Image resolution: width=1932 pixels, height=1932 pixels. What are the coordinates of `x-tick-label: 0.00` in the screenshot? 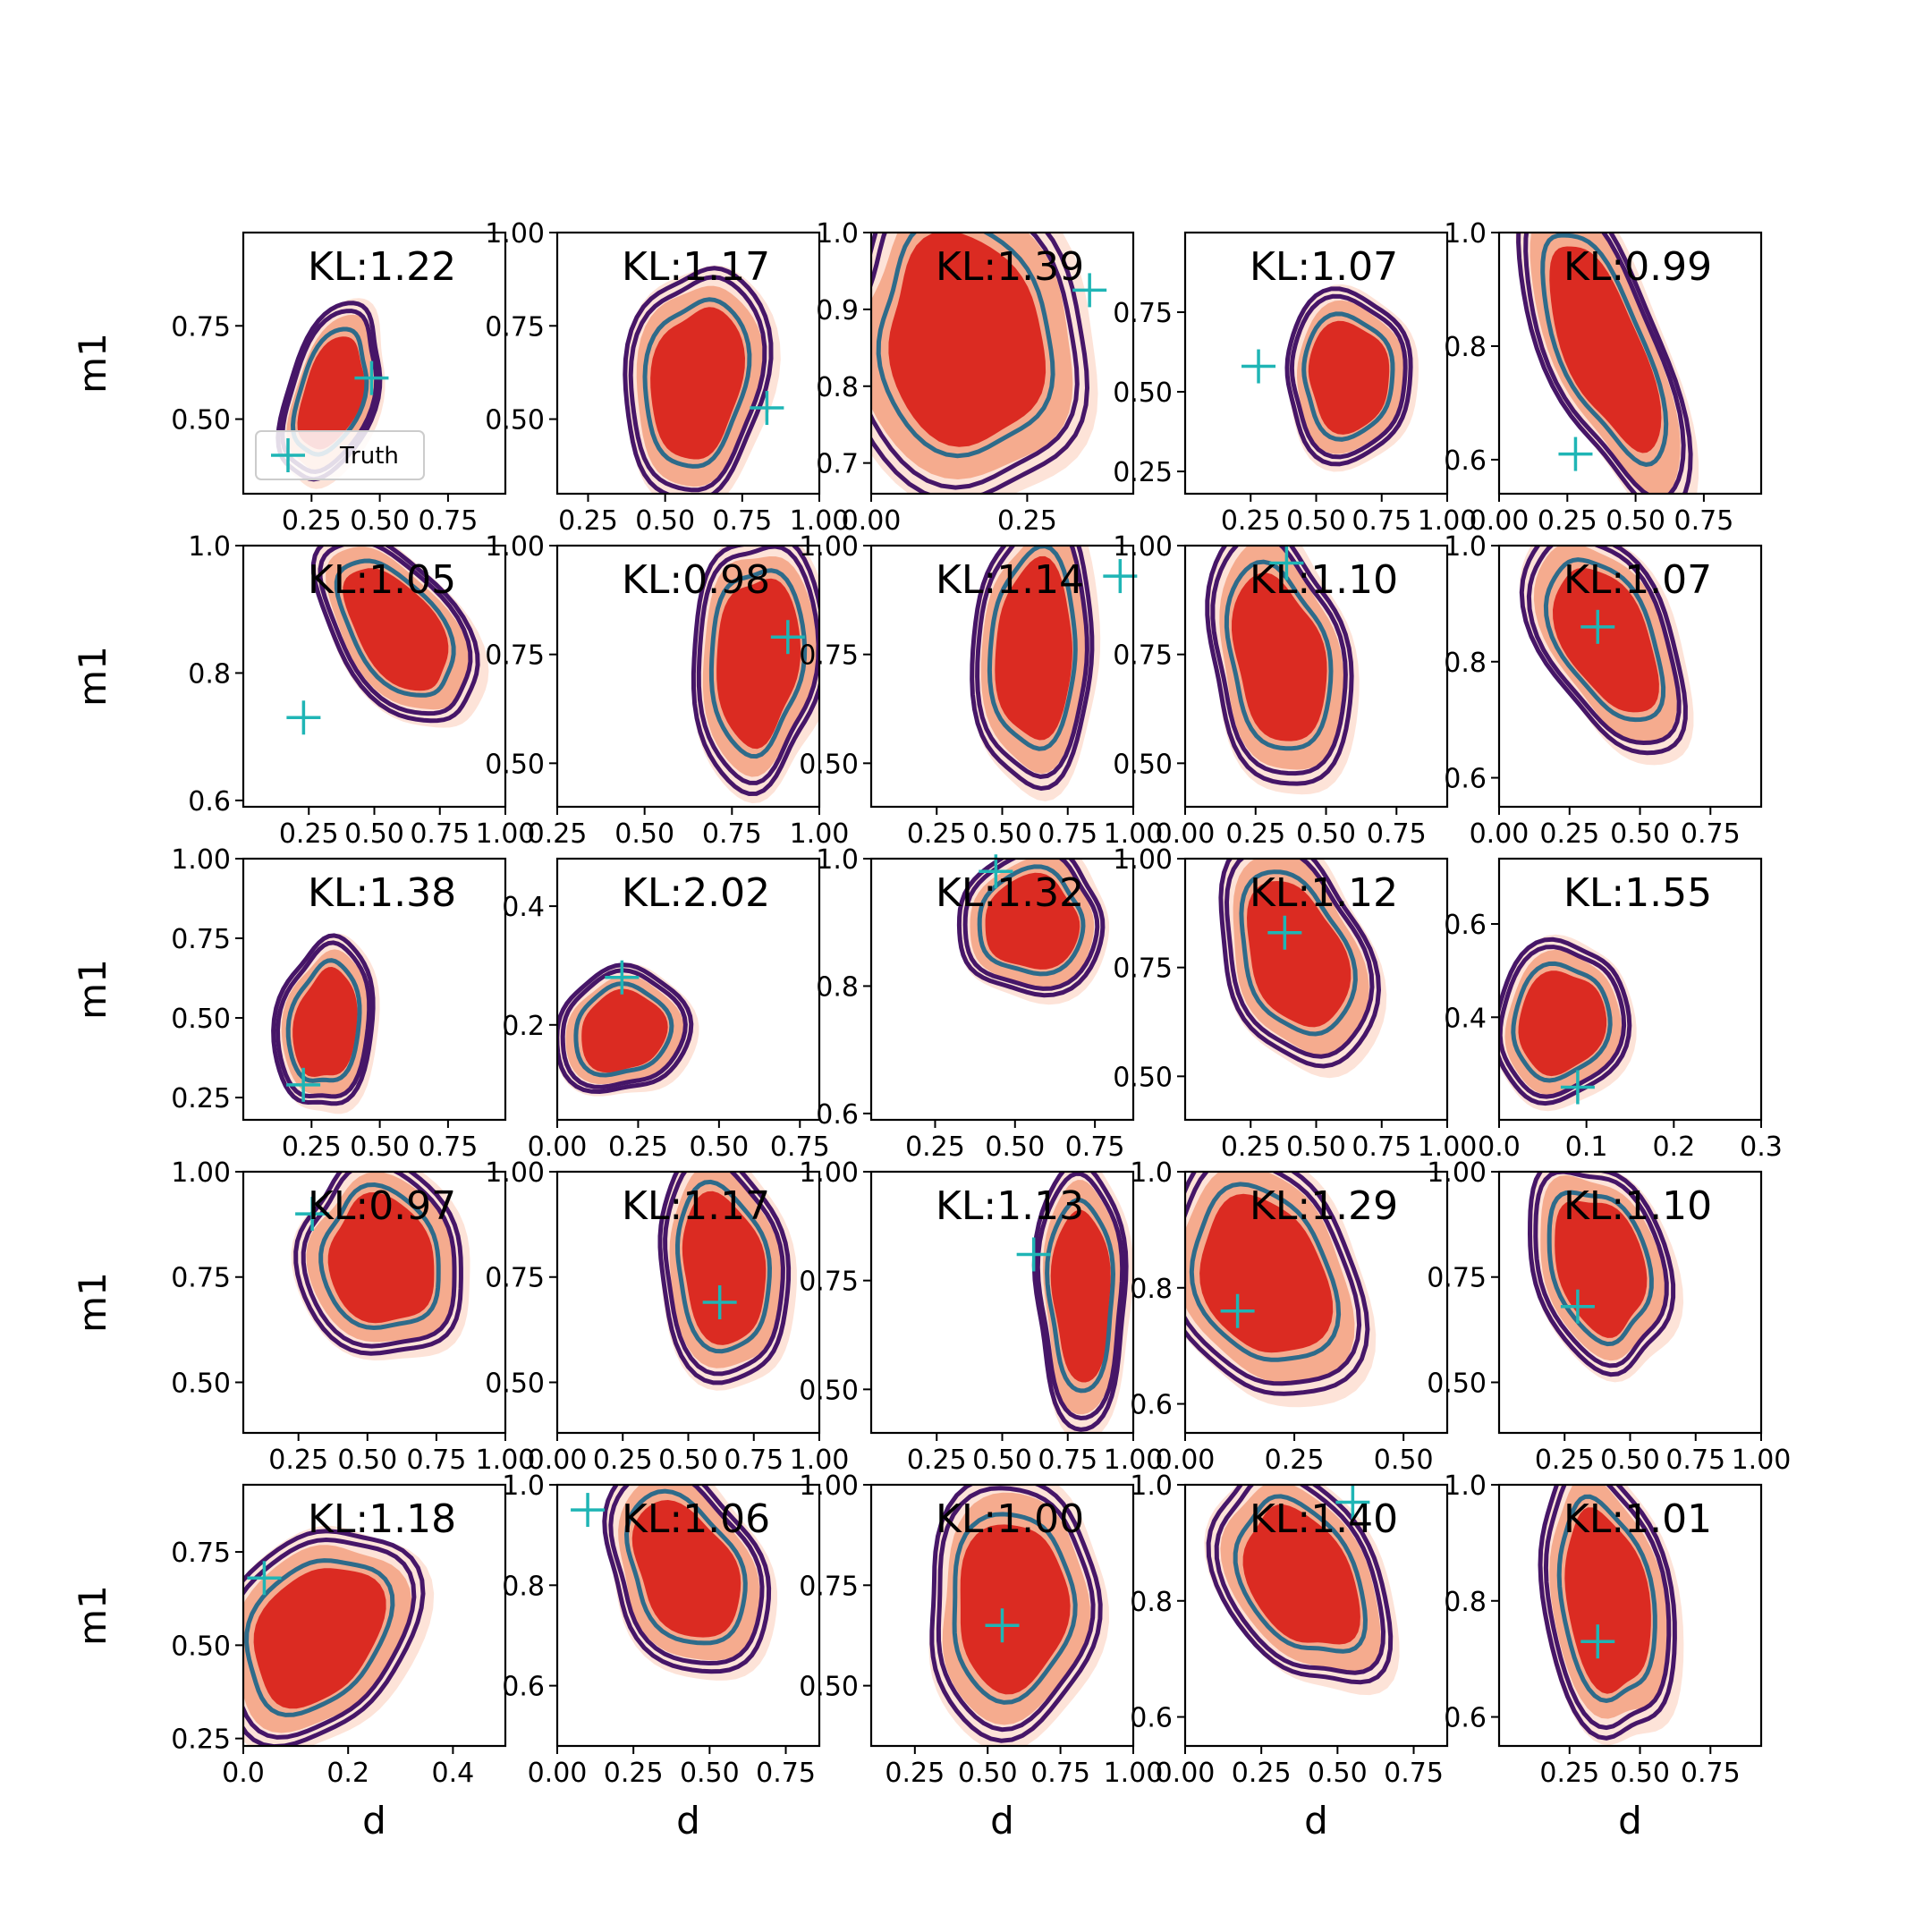 It's located at (1186, 834).